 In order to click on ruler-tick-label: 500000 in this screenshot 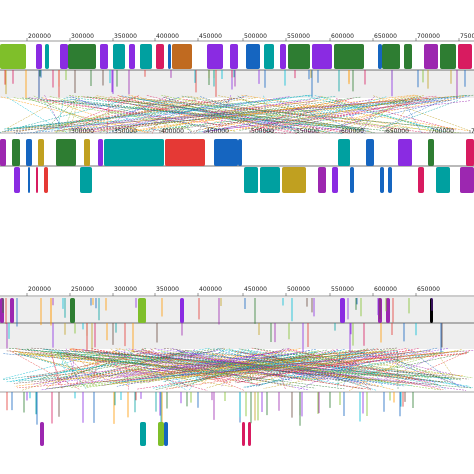, I will do `click(262, 131)`.